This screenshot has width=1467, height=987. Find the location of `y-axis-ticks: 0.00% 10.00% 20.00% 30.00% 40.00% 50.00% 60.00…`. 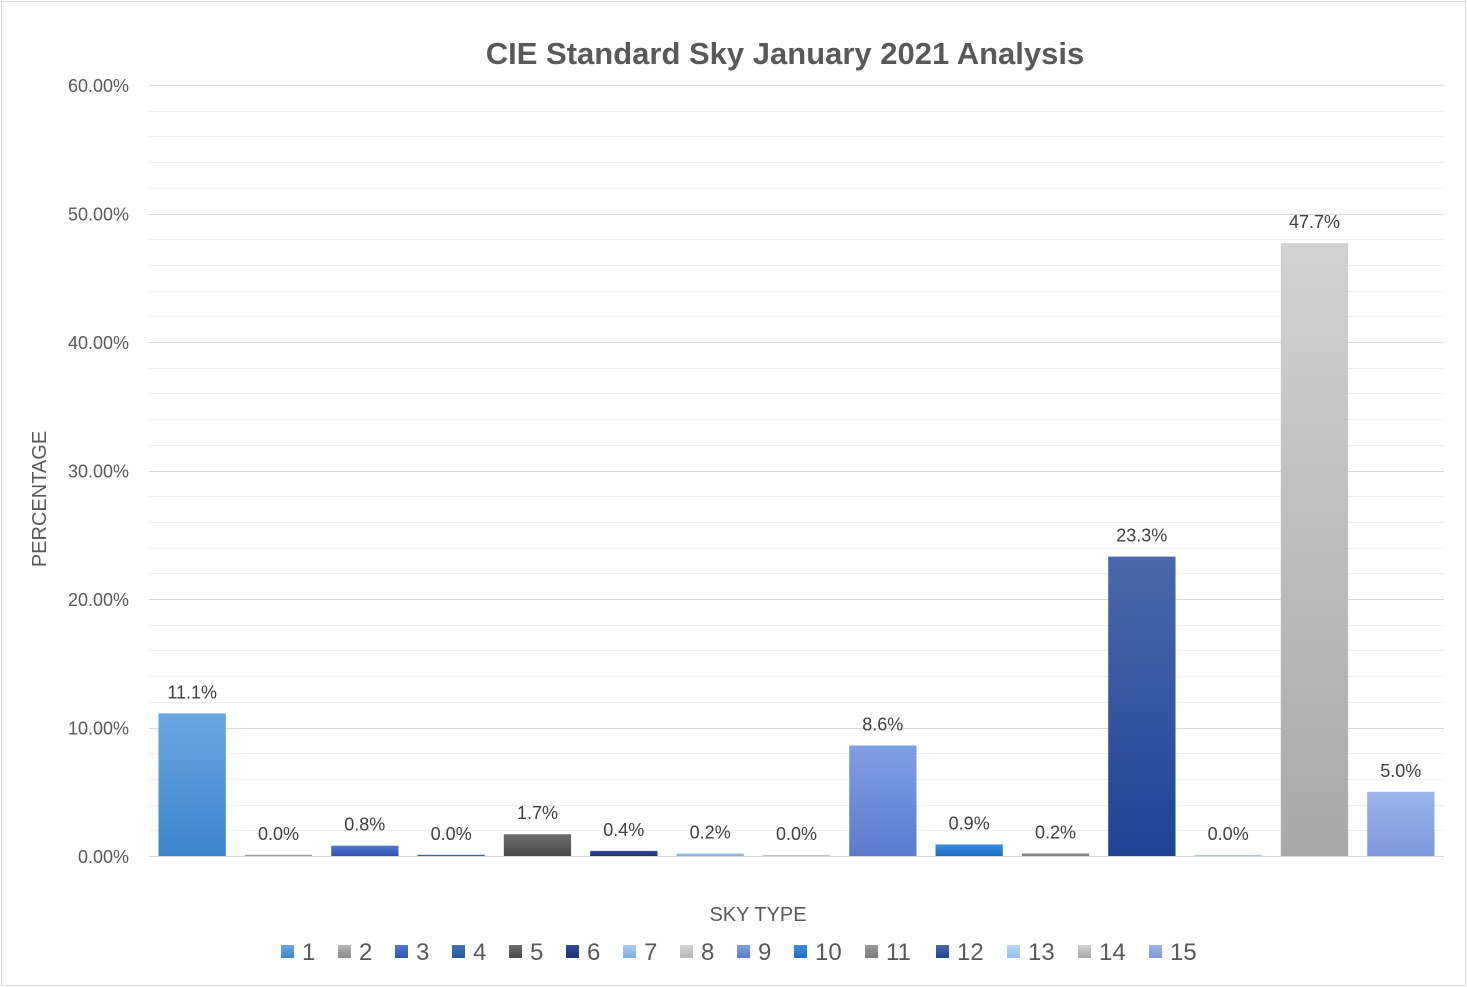

y-axis-ticks: 0.00% 10.00% 20.00% 30.00% 40.00% 50.00% 60.00… is located at coordinates (98, 471).